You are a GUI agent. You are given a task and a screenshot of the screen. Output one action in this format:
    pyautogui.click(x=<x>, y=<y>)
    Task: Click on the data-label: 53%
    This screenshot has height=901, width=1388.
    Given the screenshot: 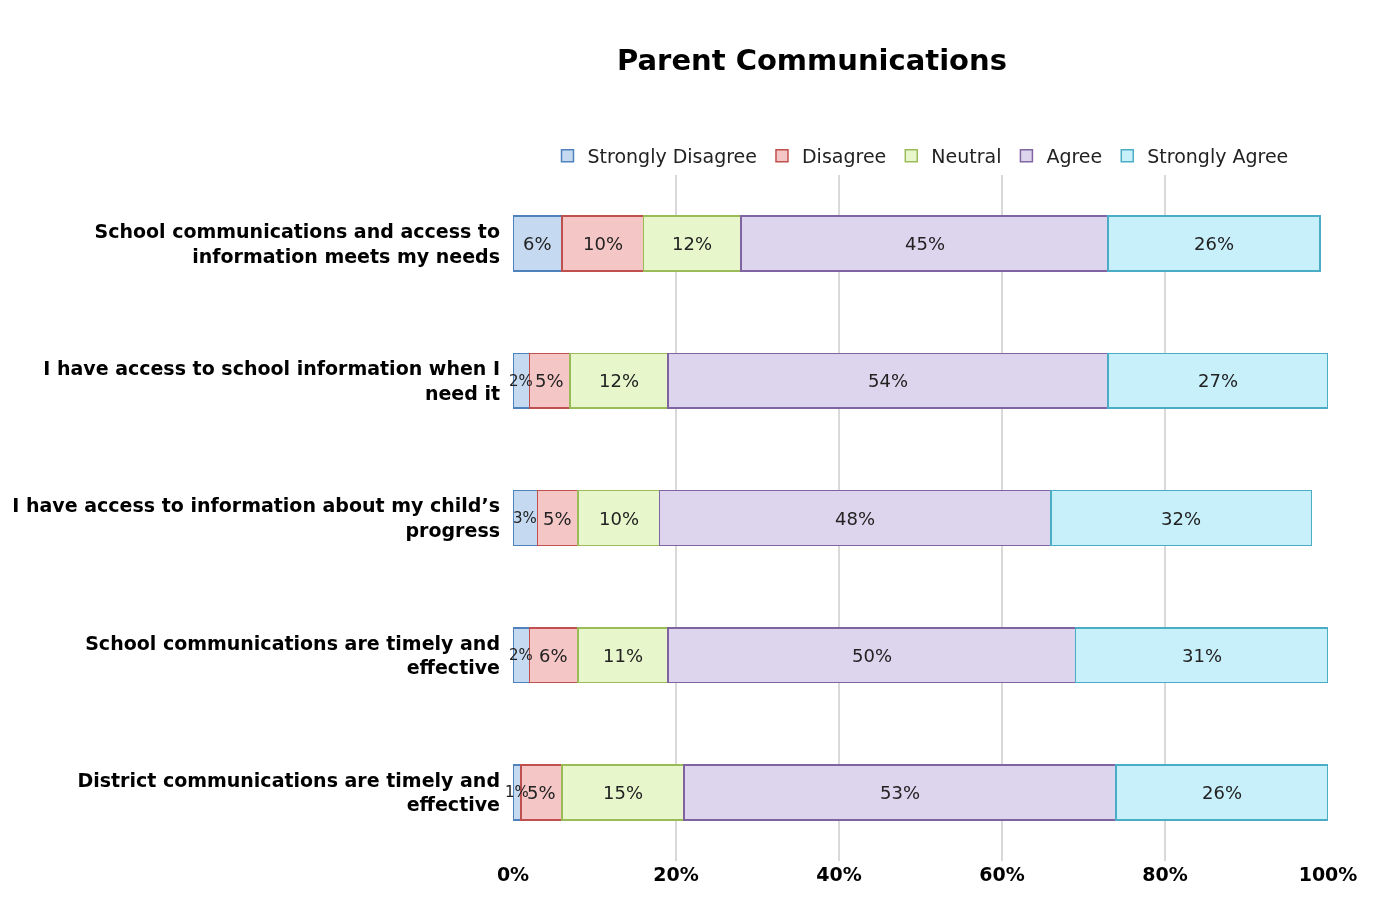 What is the action you would take?
    pyautogui.click(x=900, y=792)
    